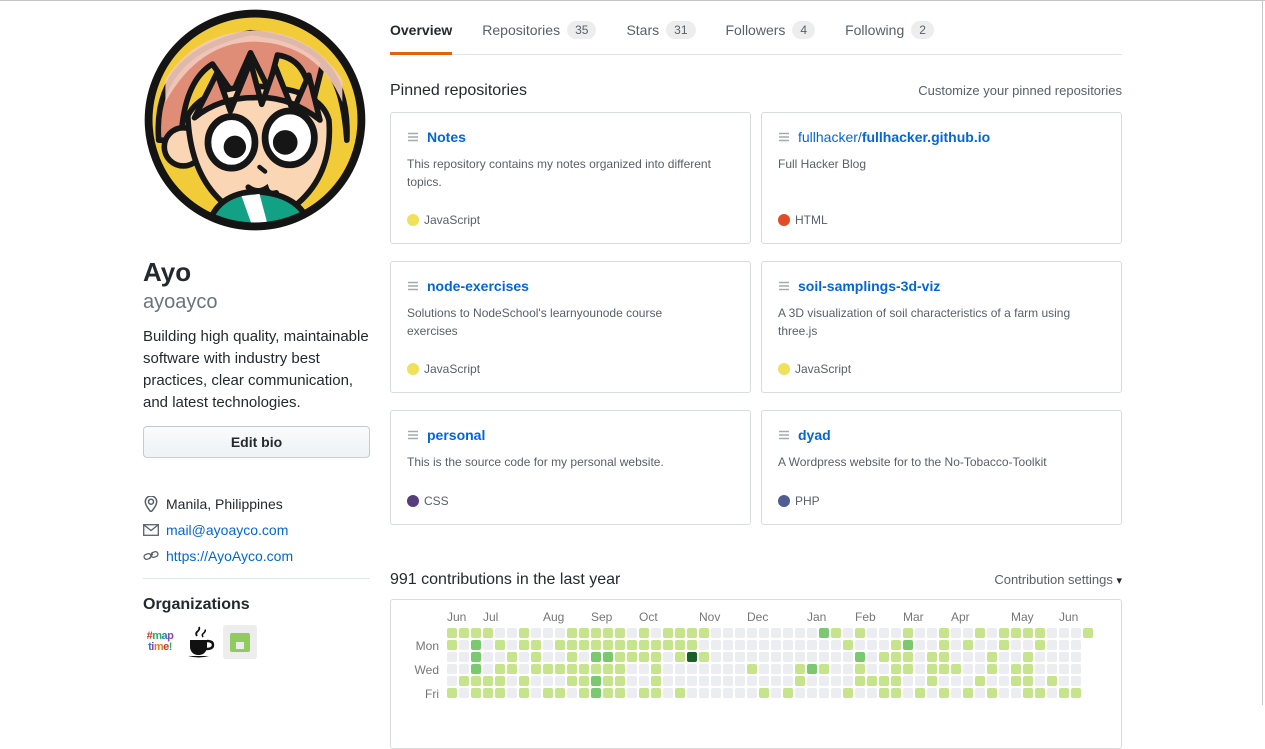 Image resolution: width=1265 pixels, height=749 pixels. Describe the element at coordinates (227, 530) in the screenshot. I see `email-link: mail@ayoayco.com` at that location.